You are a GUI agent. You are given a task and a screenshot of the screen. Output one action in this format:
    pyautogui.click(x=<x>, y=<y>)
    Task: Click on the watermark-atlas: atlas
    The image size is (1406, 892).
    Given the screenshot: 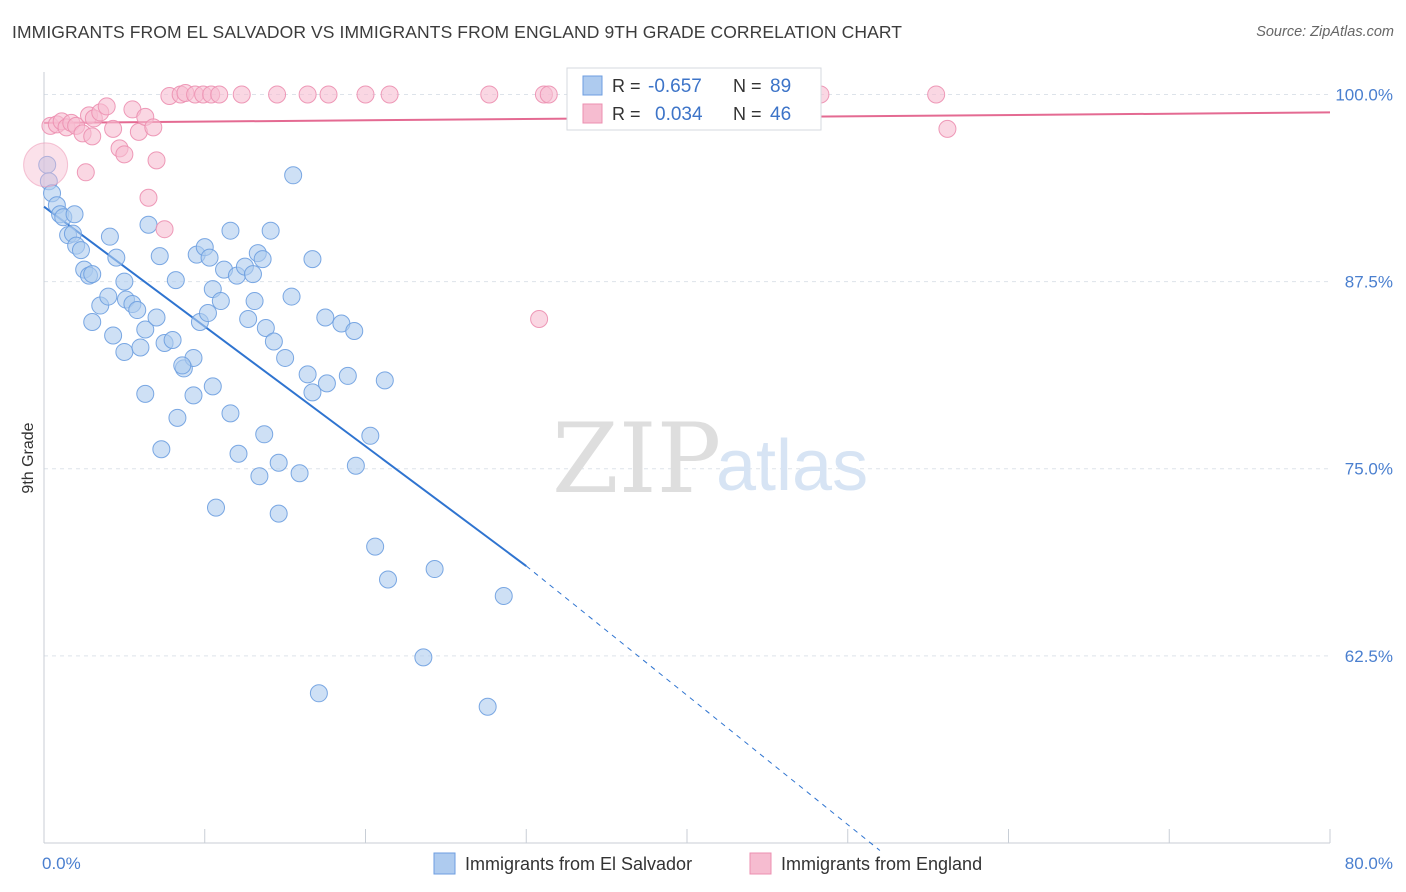 What is the action you would take?
    pyautogui.click(x=792, y=466)
    